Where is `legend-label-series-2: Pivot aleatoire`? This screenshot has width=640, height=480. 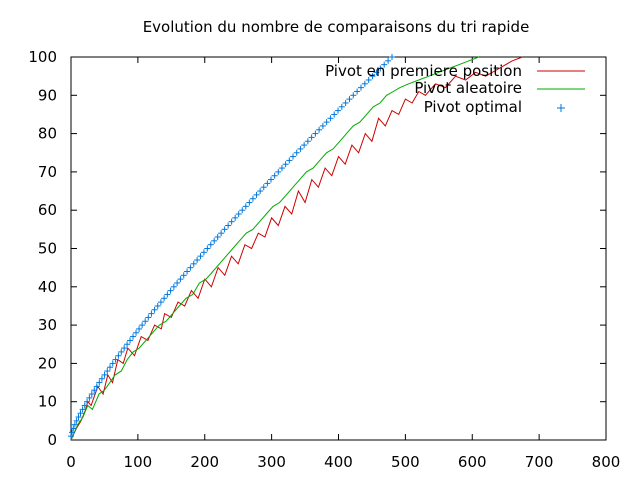
legend-label-series-2: Pivot aleatoire is located at coordinates (468, 88).